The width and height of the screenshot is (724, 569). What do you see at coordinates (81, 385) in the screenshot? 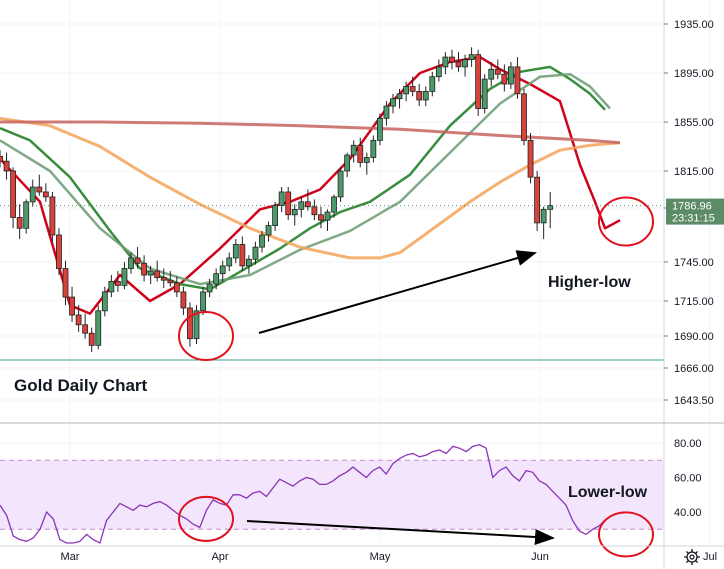
I see `chart-title: Gold Daily Chart` at bounding box center [81, 385].